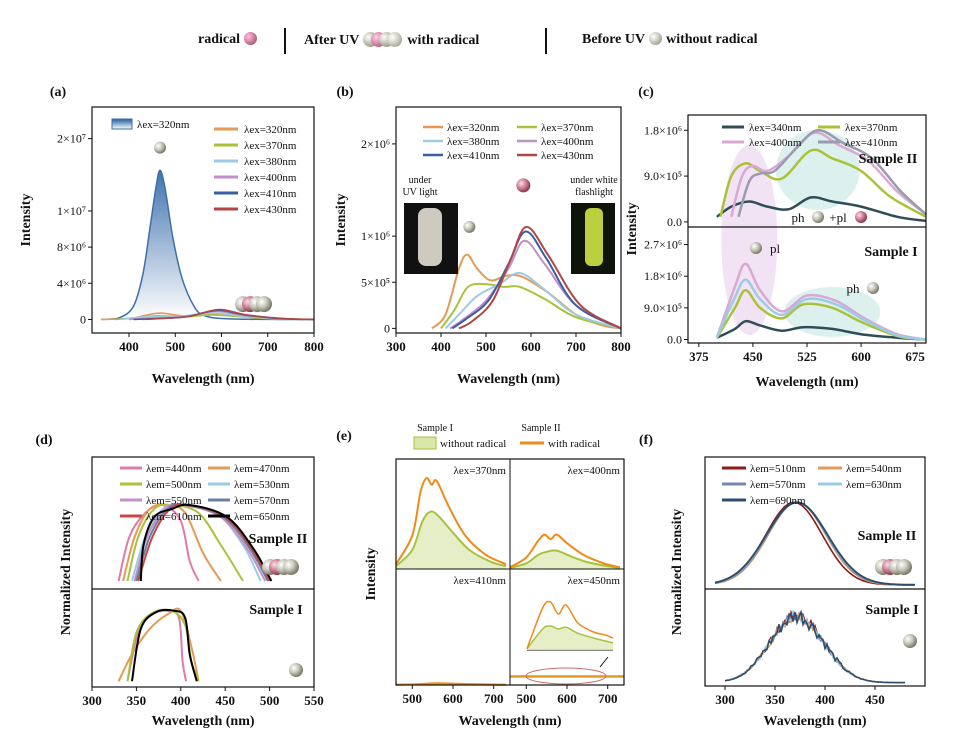 The width and height of the screenshot is (960, 740). Describe the element at coordinates (207, 245) in the screenshot. I see `filled-peak` at that location.